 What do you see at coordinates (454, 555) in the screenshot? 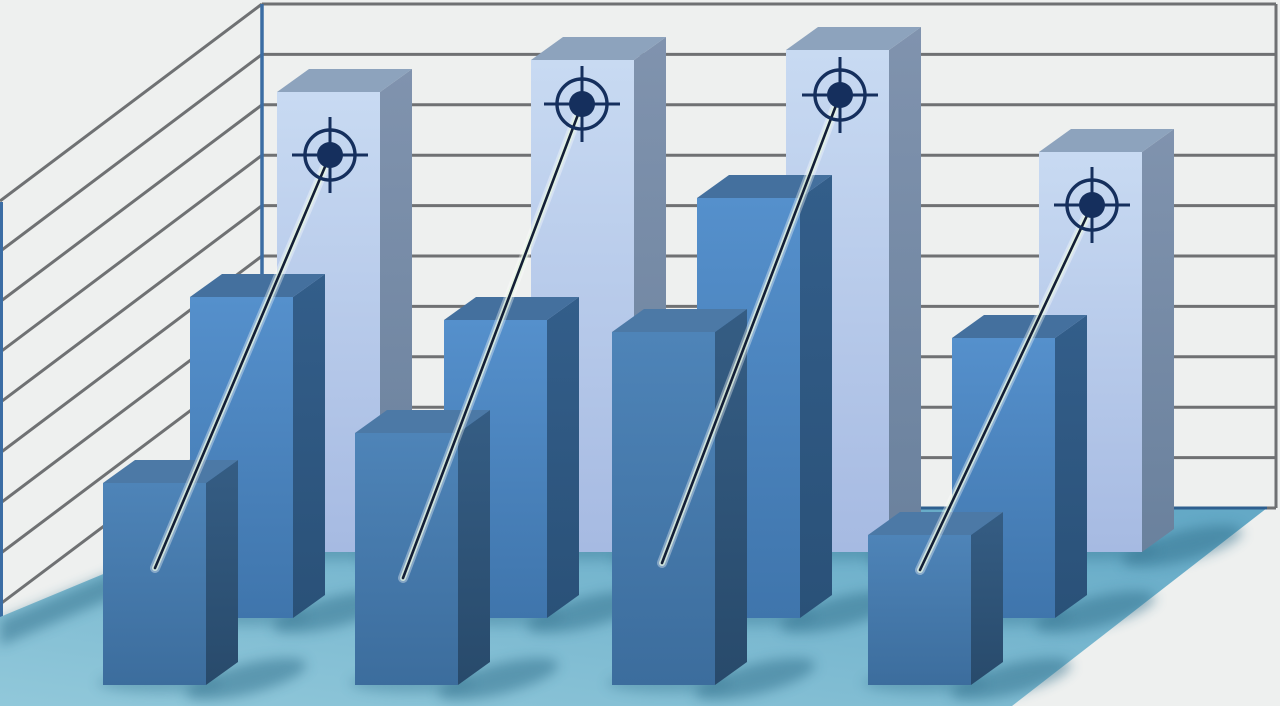
I see `bar-3d-group-2-front` at bounding box center [454, 555].